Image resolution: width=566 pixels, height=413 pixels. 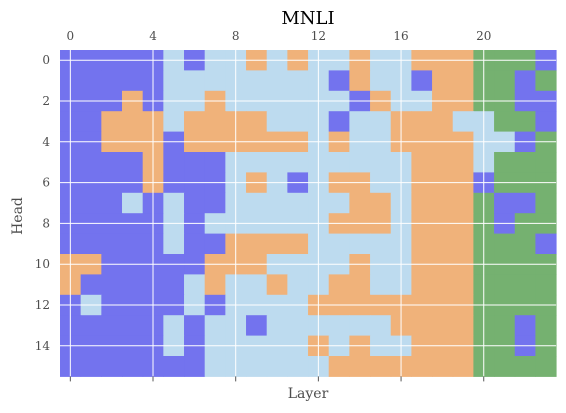 I want to click on y-tick-label: 14, so click(x=43, y=346).